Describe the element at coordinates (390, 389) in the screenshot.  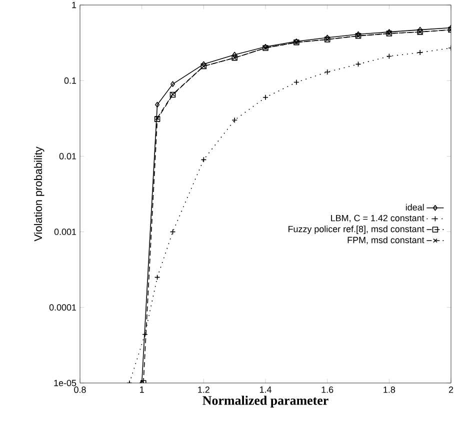
I see `x-tick-label: 1.8` at that location.